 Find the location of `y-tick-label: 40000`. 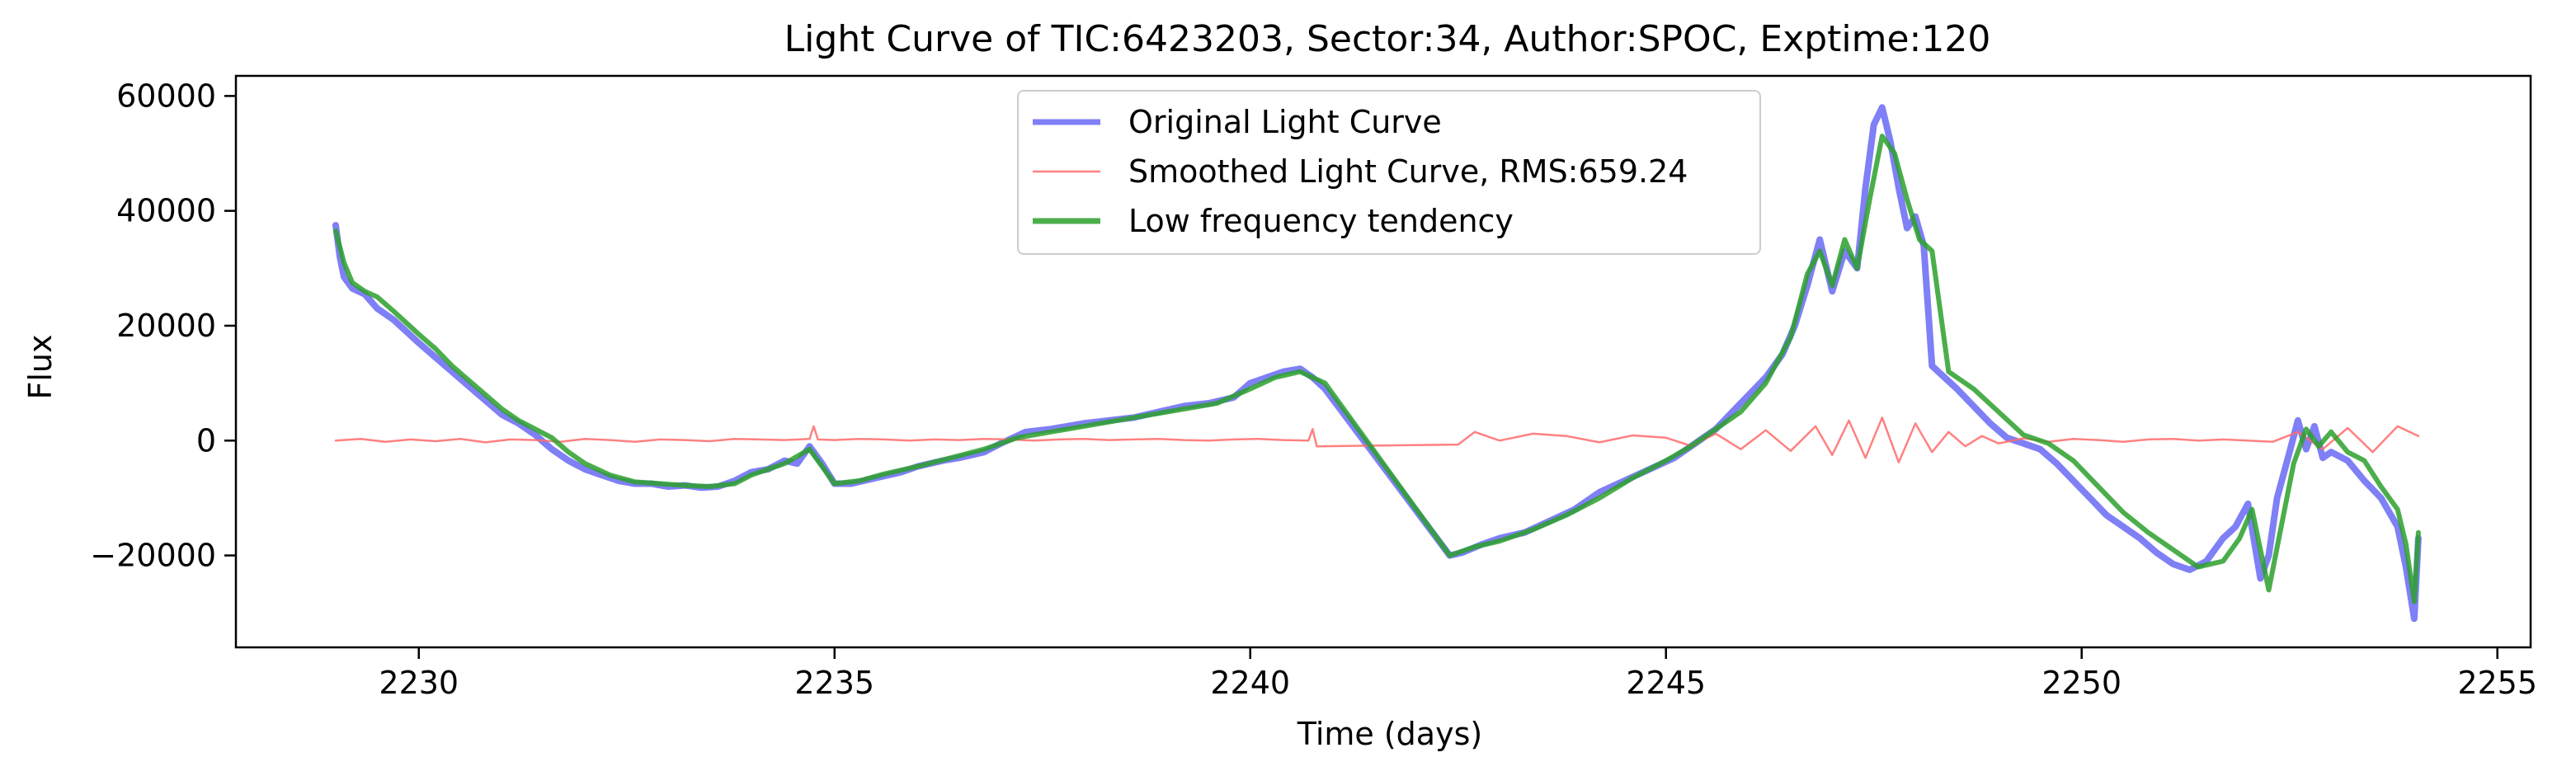

y-tick-label: 40000 is located at coordinates (166, 211).